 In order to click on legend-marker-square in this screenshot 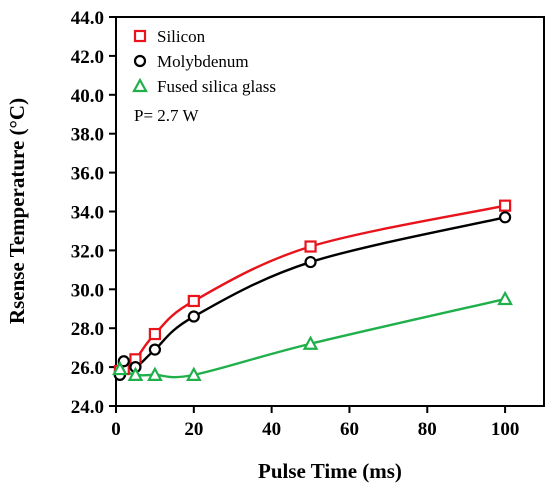, I will do `click(140, 36)`.